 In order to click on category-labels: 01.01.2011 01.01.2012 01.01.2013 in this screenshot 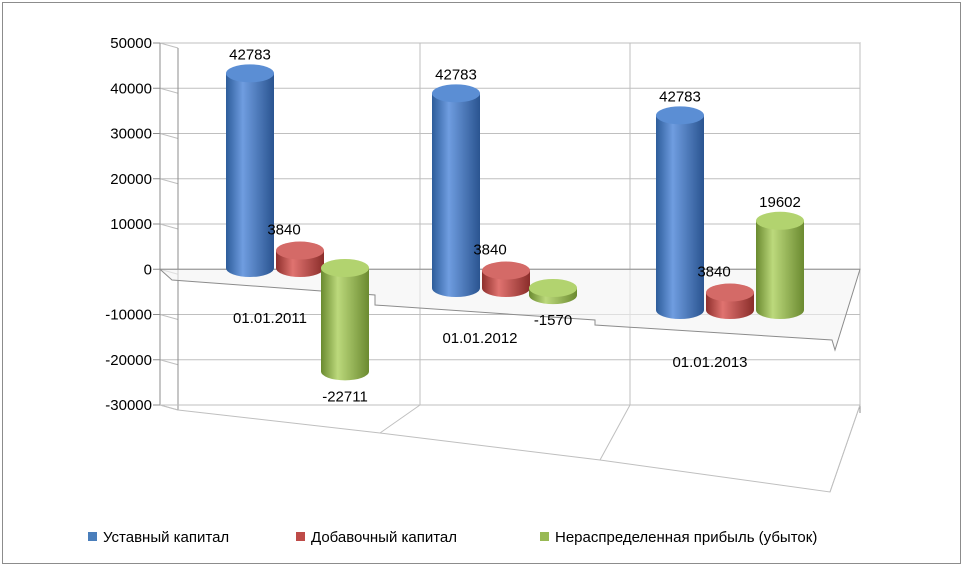, I will do `click(490, 340)`.